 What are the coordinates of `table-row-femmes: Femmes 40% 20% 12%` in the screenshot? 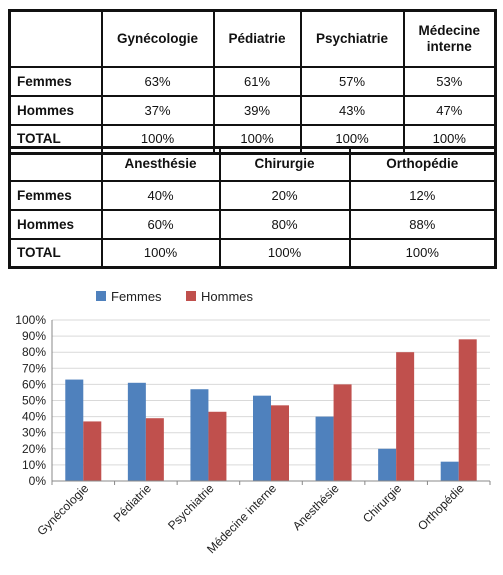 It's located at (252, 195).